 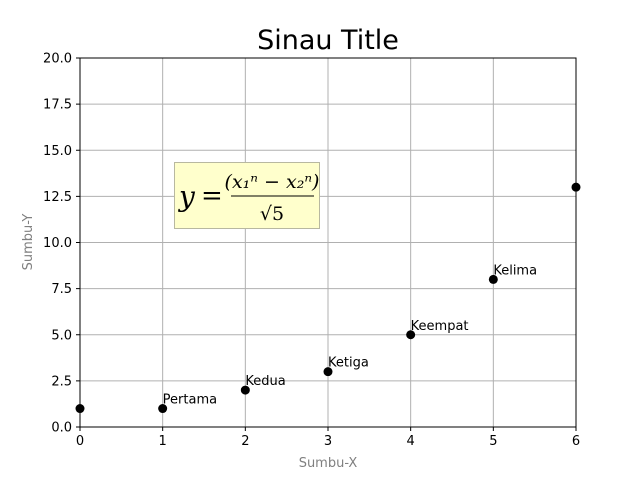 What do you see at coordinates (328, 40) in the screenshot?
I see `chart-title: Sinau Title` at bounding box center [328, 40].